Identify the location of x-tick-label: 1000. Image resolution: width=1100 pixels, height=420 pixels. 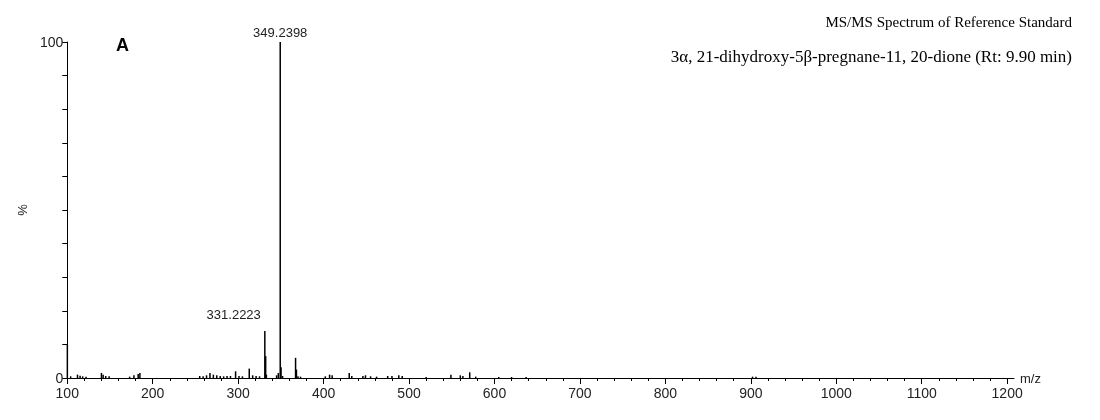
(836, 393).